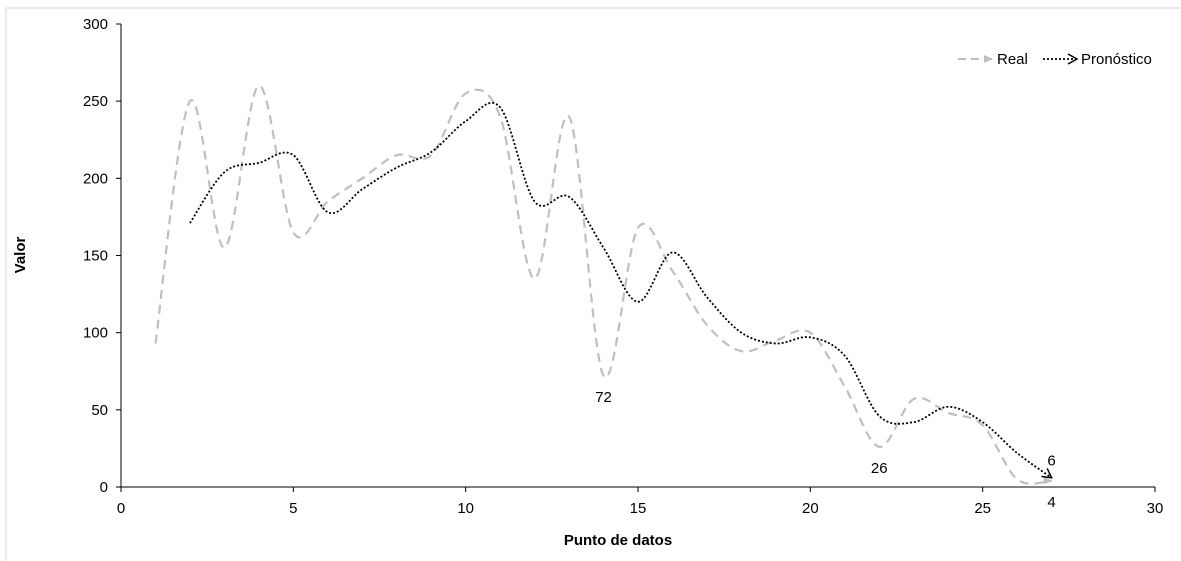 This screenshot has width=1181, height=561. Describe the element at coordinates (879, 468) in the screenshot. I see `data-label: 26` at that location.